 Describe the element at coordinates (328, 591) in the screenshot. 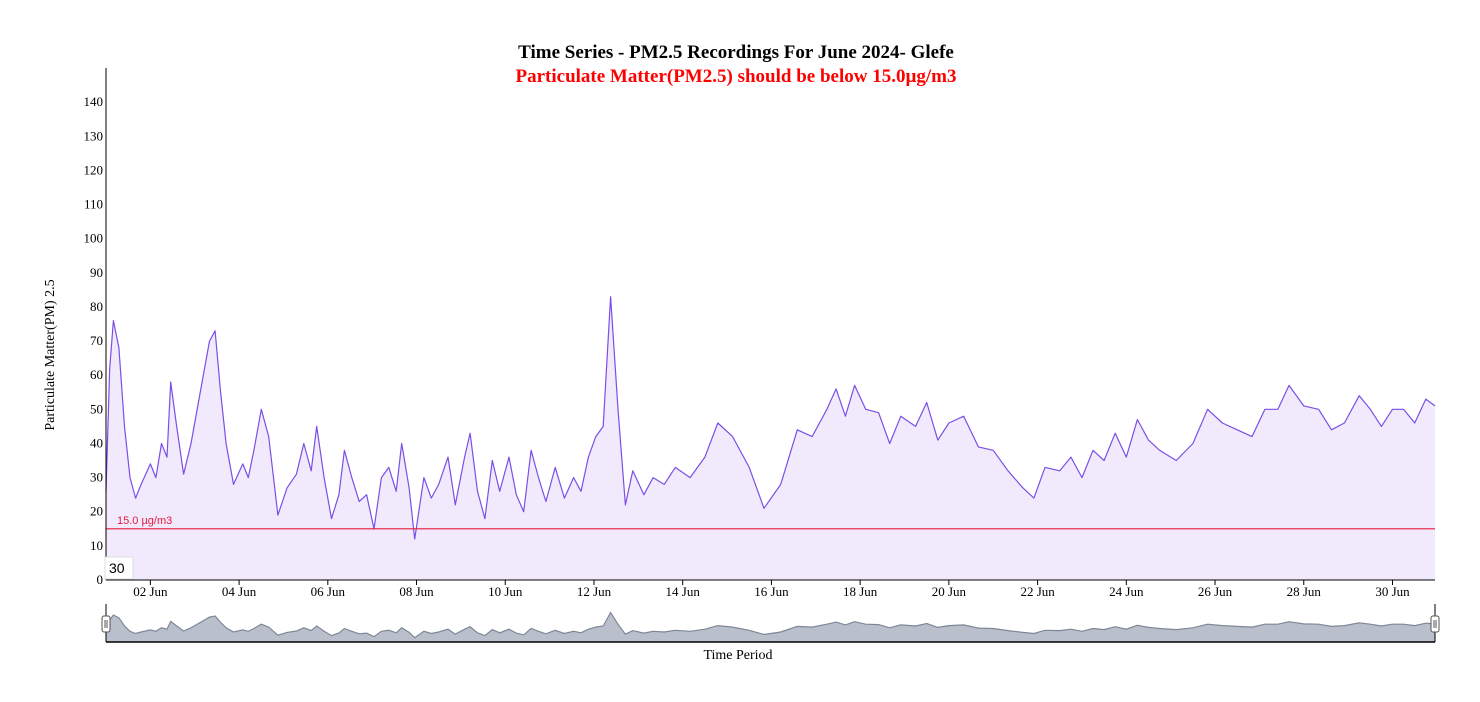

I see `x-tick-label: 06 Jun` at that location.